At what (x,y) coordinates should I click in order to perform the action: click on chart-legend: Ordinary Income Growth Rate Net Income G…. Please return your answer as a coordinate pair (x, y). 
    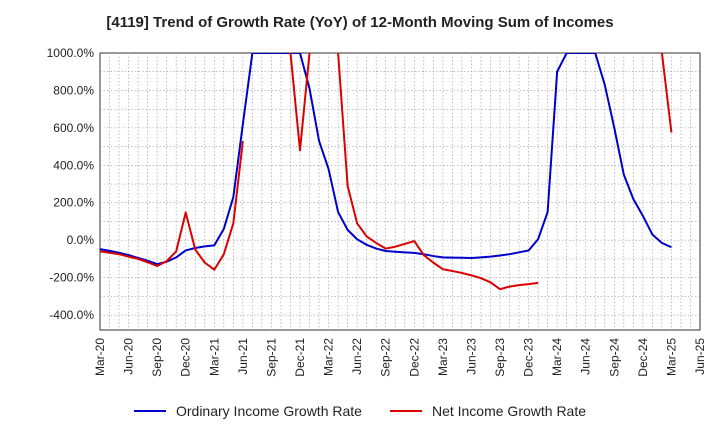
    Looking at the image, I should click on (360, 411).